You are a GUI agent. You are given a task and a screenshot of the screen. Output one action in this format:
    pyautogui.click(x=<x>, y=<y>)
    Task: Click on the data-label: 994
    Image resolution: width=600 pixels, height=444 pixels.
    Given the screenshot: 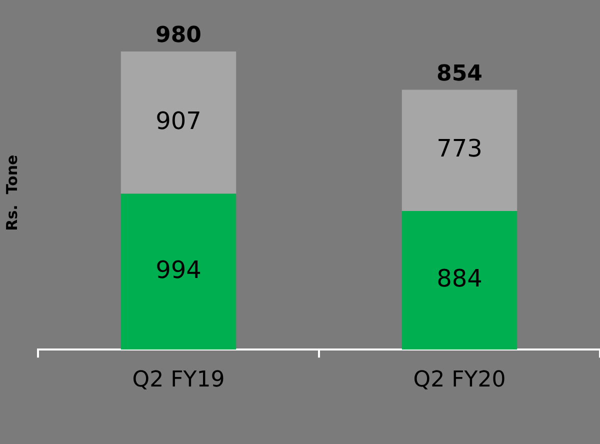 What is the action you would take?
    pyautogui.click(x=179, y=270)
    